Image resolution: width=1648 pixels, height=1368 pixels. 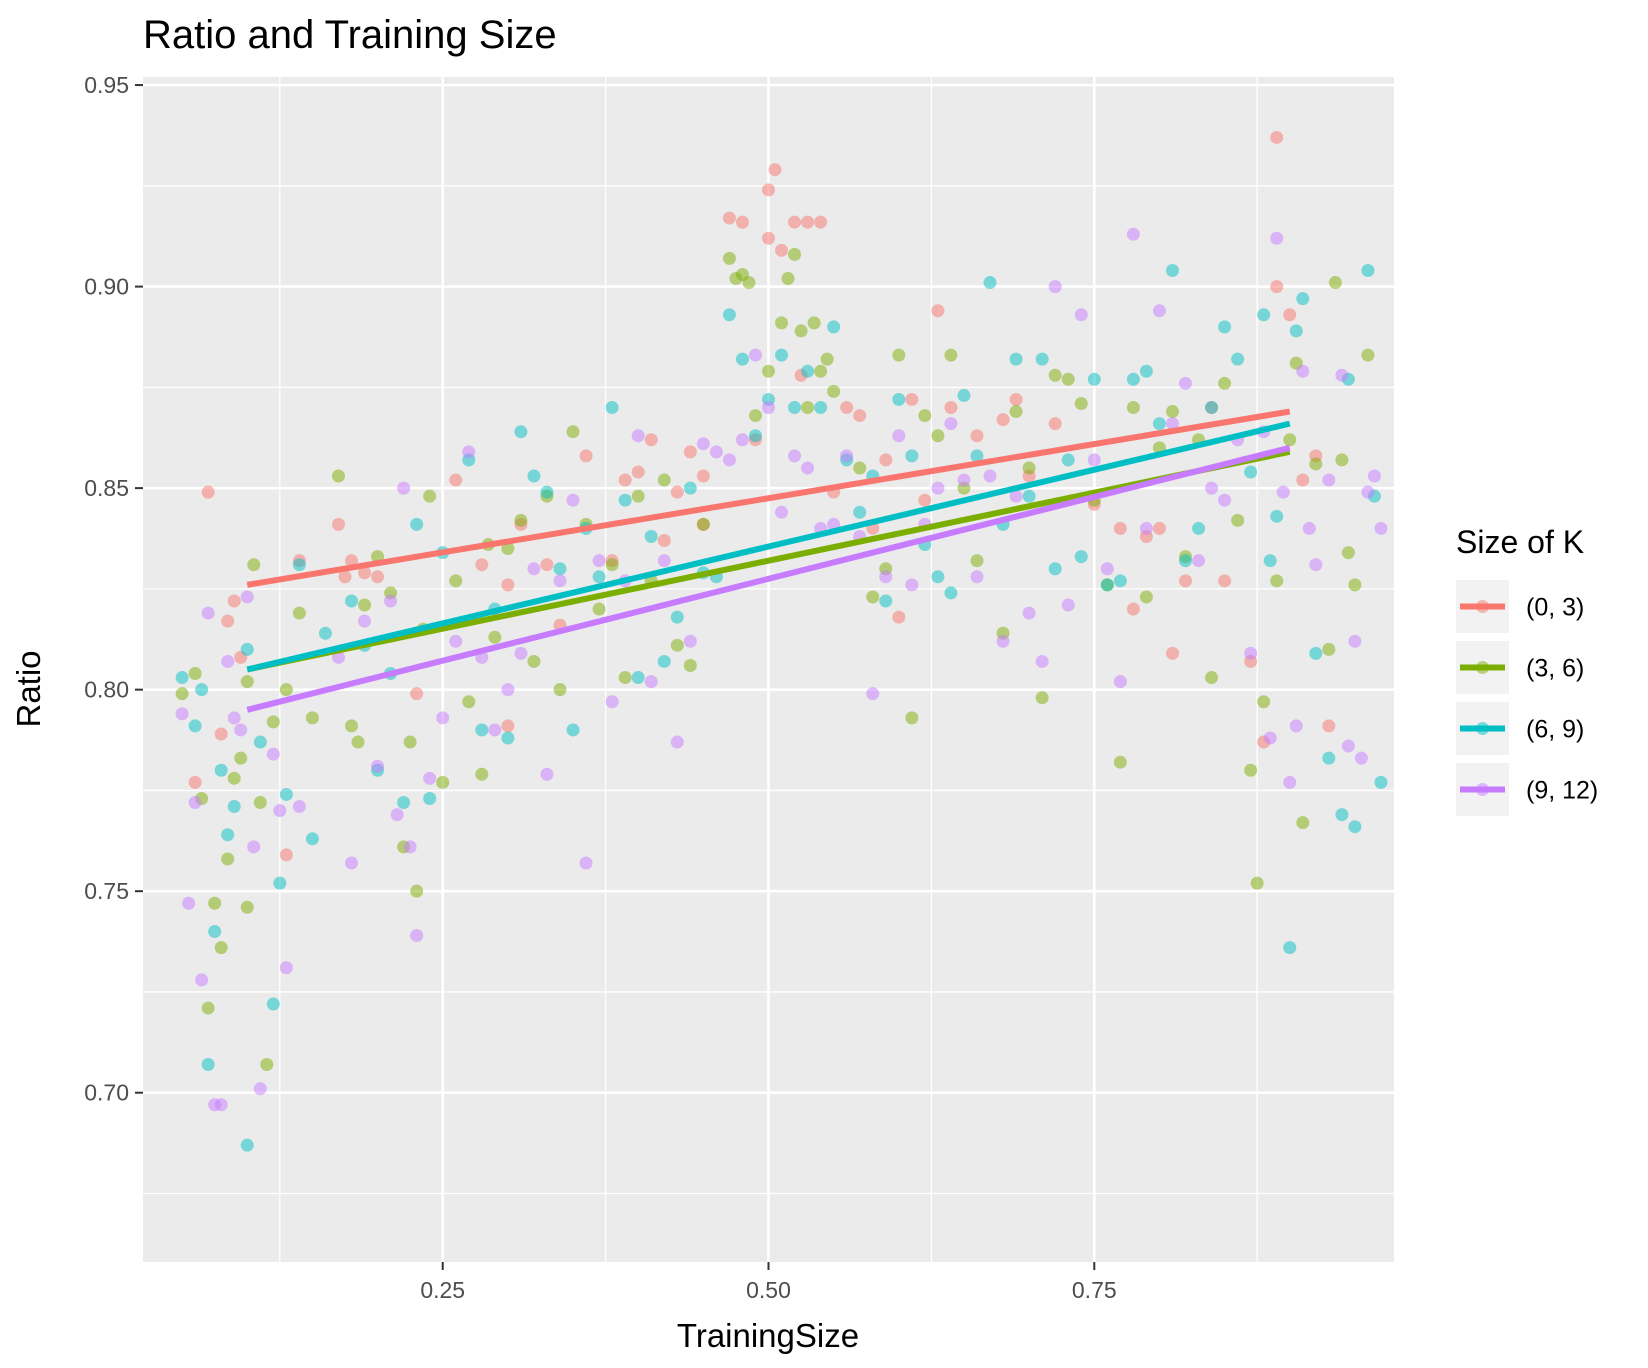 What do you see at coordinates (1527, 698) in the screenshot?
I see `legend-keys: (0, 3) (3, 6) (6, 9) (9, 12)` at bounding box center [1527, 698].